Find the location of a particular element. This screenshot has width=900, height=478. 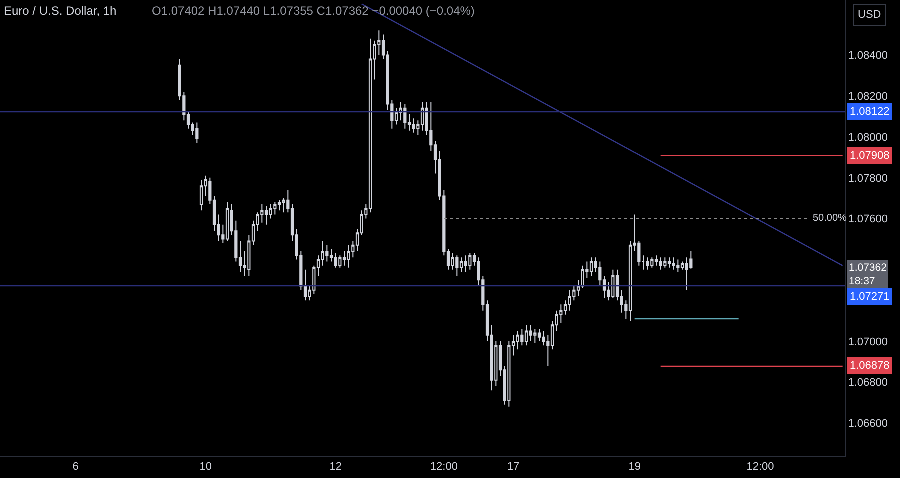

x-tick-label: 19 is located at coordinates (634, 467).